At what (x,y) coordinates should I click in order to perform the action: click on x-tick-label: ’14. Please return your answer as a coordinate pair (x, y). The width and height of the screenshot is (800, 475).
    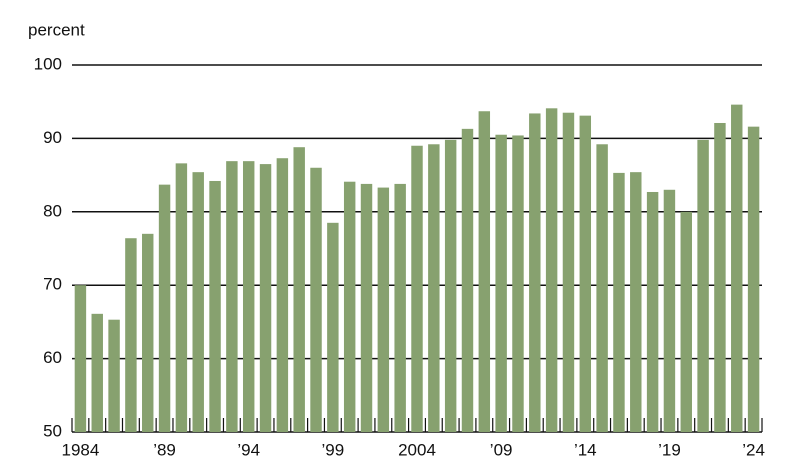
    Looking at the image, I should click on (585, 449).